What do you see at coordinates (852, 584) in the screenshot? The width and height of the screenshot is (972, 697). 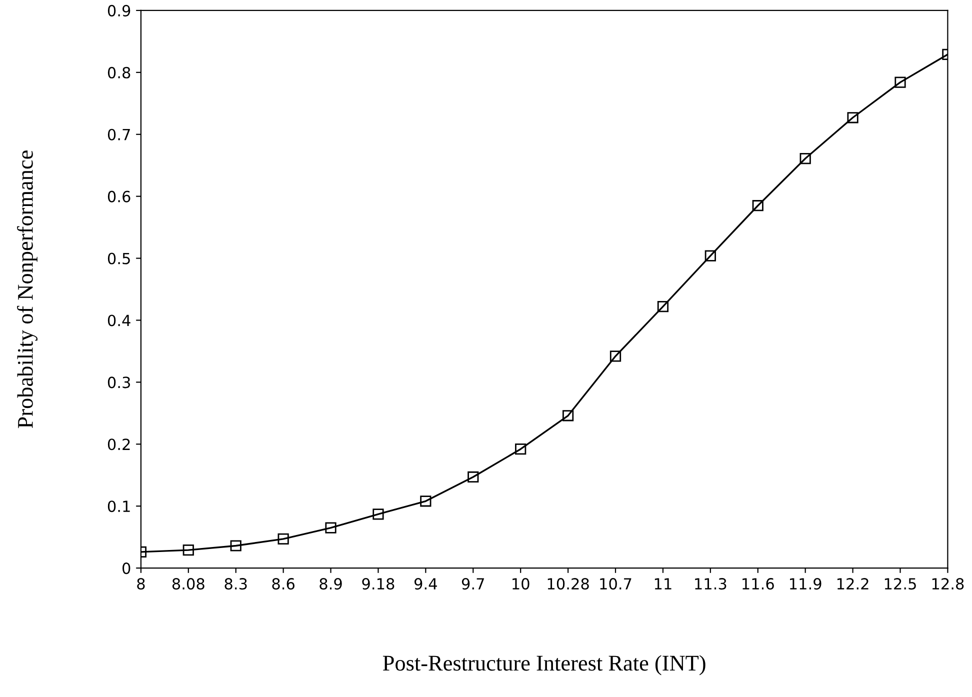 I see `x-tick-label: 12.2` at bounding box center [852, 584].